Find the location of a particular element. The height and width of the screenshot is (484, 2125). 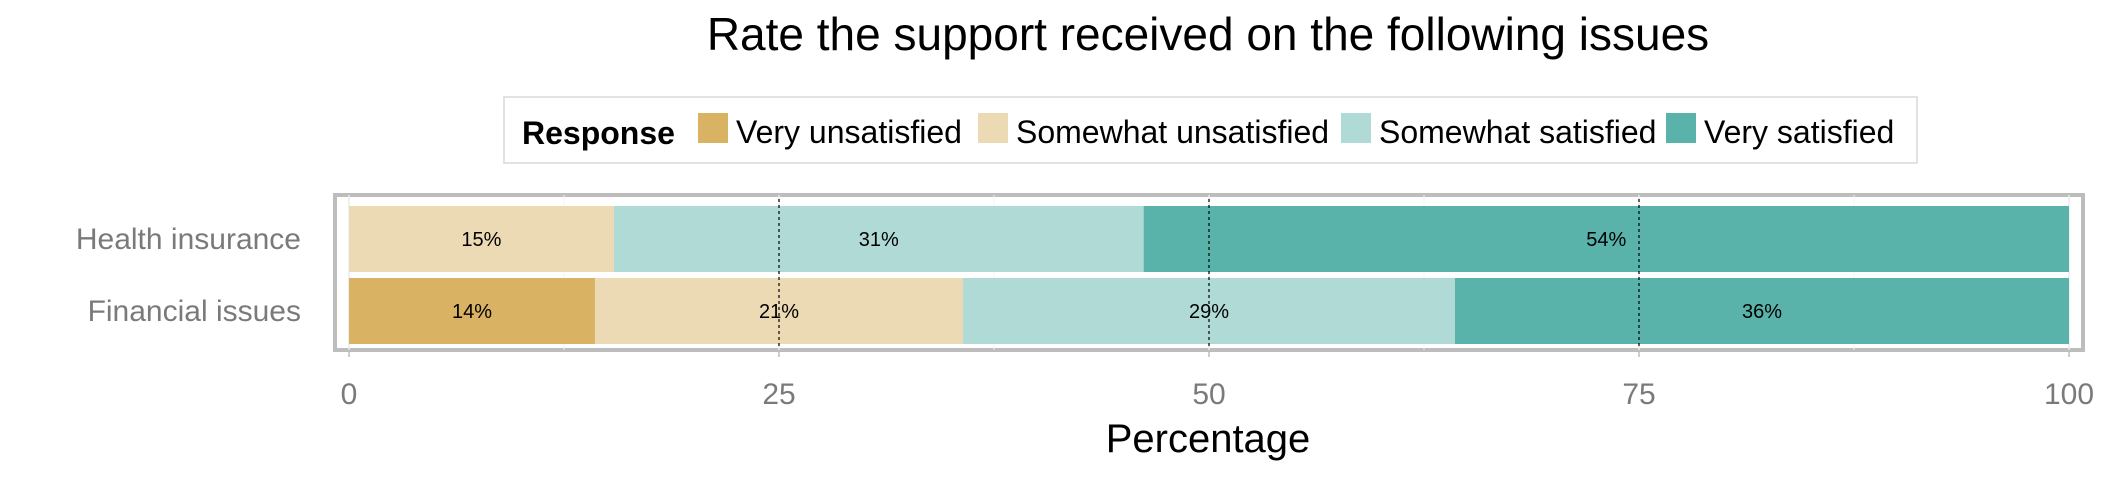

x-axis-title: Percentage is located at coordinates (1208, 439).